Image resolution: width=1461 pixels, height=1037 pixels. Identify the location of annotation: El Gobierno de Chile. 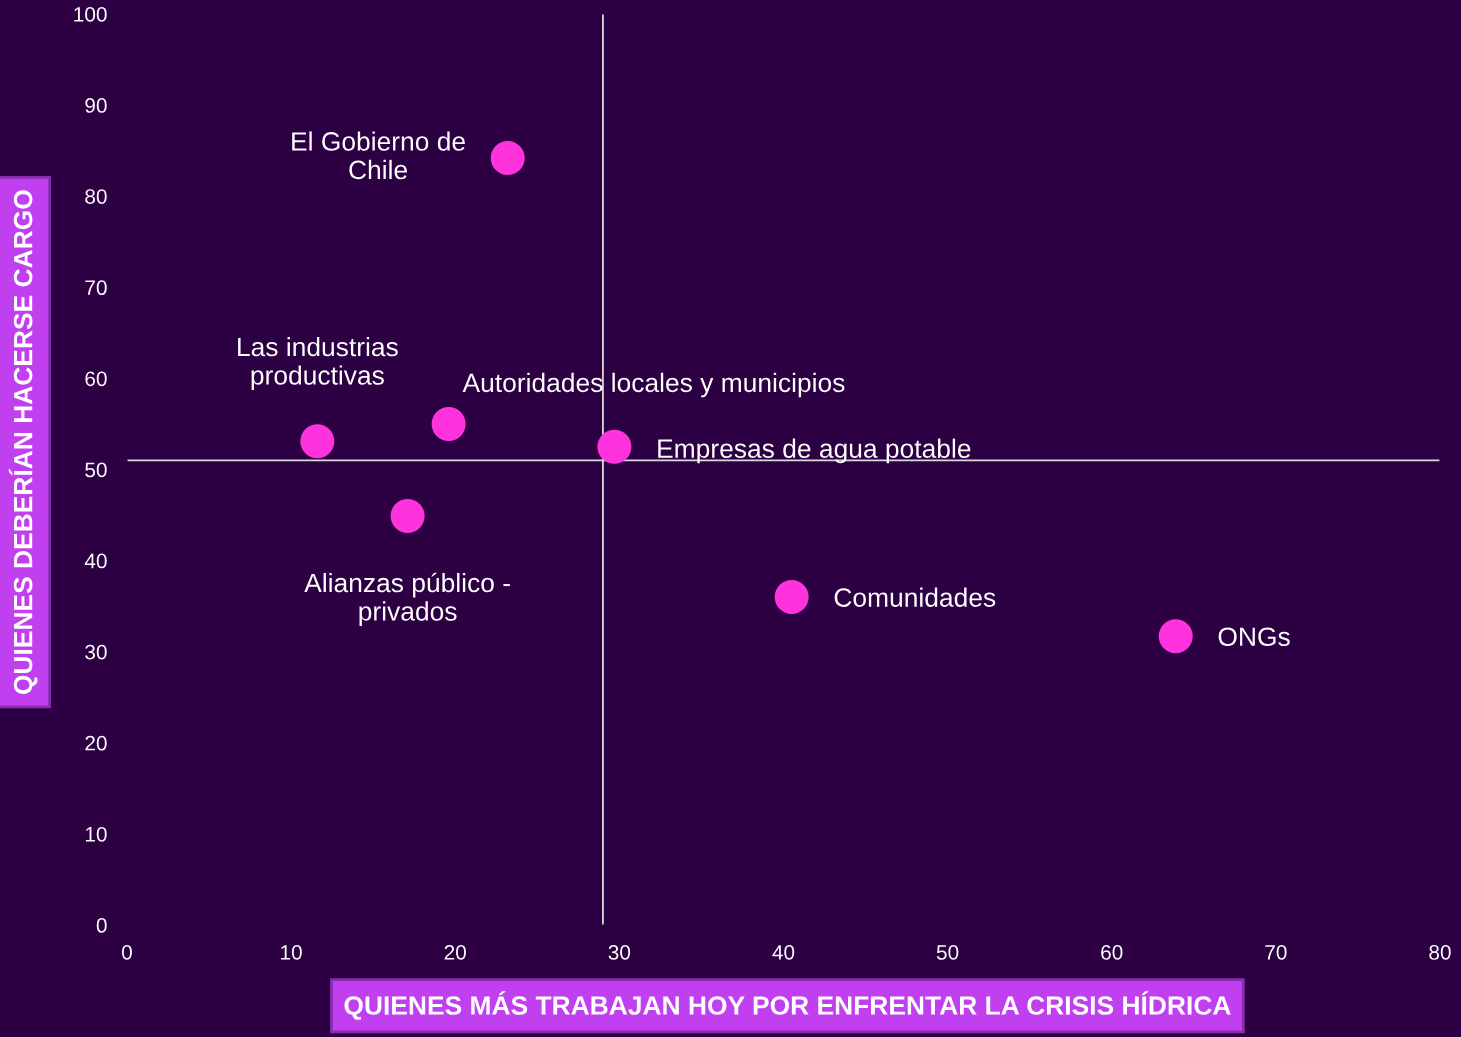
(378, 155).